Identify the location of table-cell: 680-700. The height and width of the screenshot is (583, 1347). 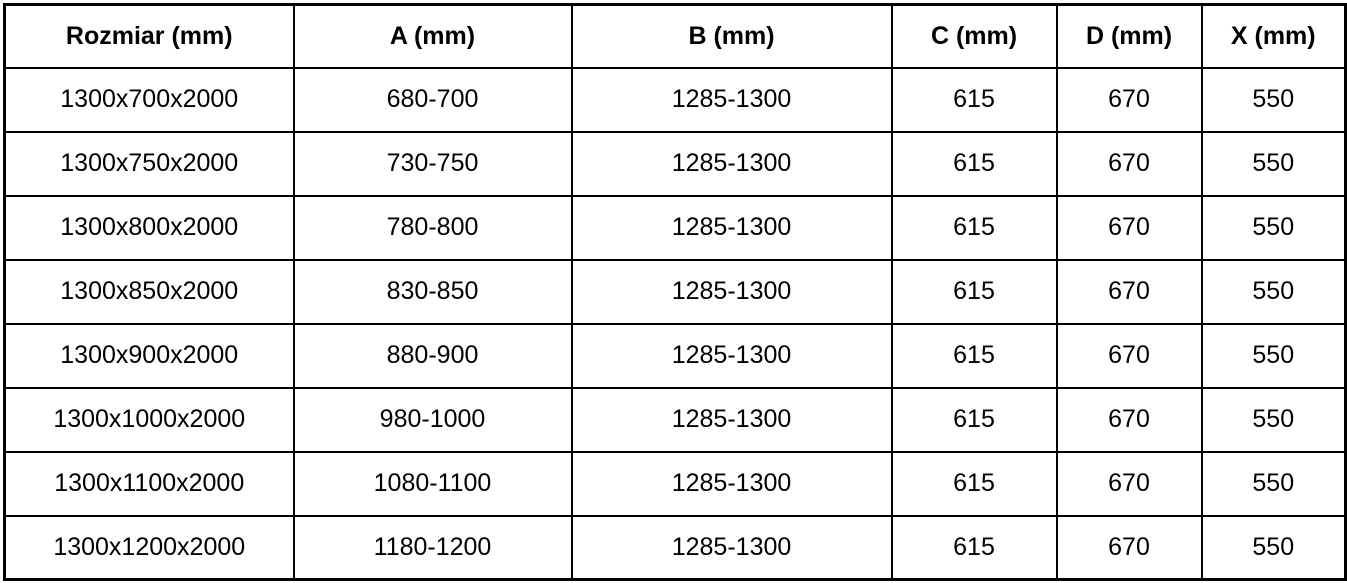
(432, 99).